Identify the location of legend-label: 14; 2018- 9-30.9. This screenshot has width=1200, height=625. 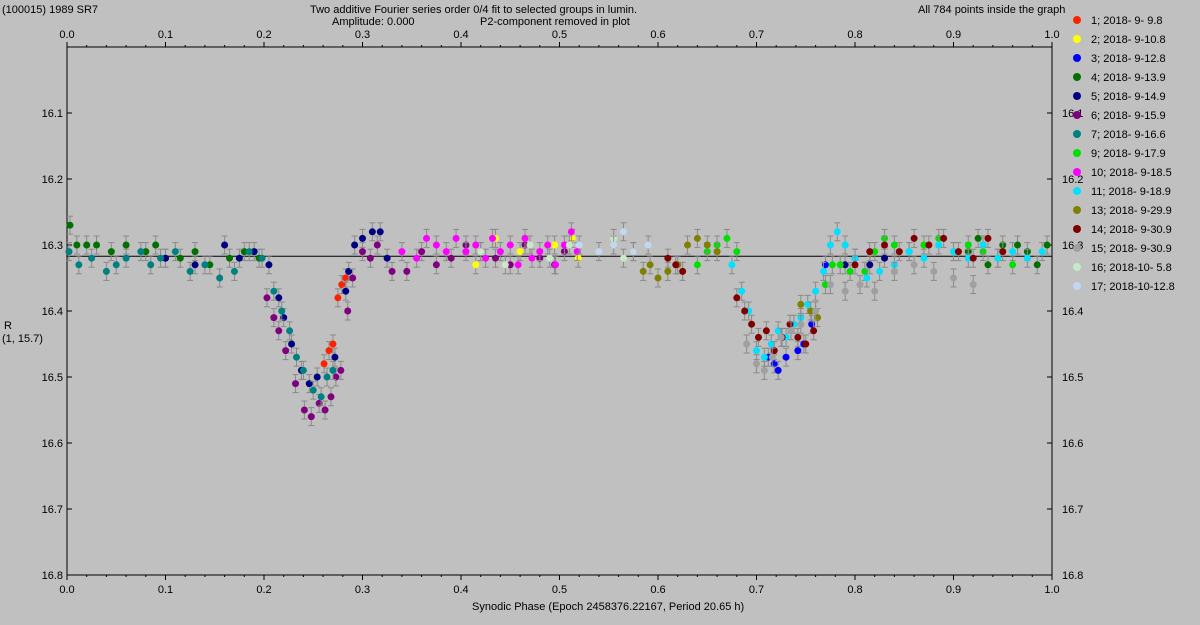
(1131, 230).